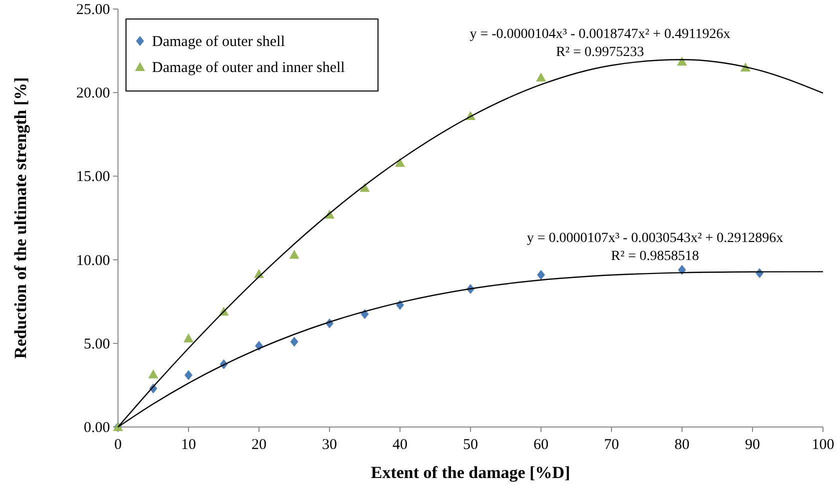 The image size is (839, 491). Describe the element at coordinates (118, 445) in the screenshot. I see `x-tick-label: 0` at that location.